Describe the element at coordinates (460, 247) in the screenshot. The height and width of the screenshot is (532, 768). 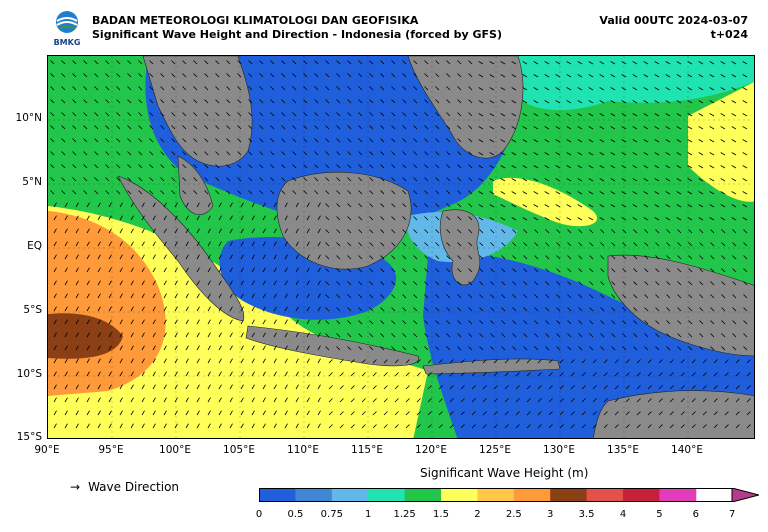
I see `land-sulawesi` at that location.